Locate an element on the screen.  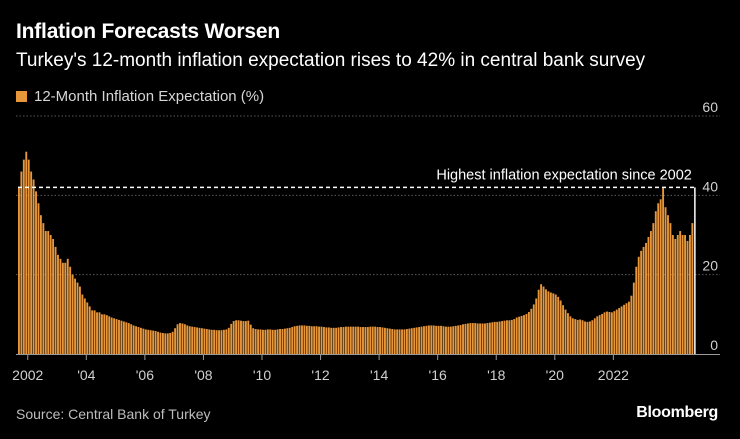
legend-swatch is located at coordinates (21, 96).